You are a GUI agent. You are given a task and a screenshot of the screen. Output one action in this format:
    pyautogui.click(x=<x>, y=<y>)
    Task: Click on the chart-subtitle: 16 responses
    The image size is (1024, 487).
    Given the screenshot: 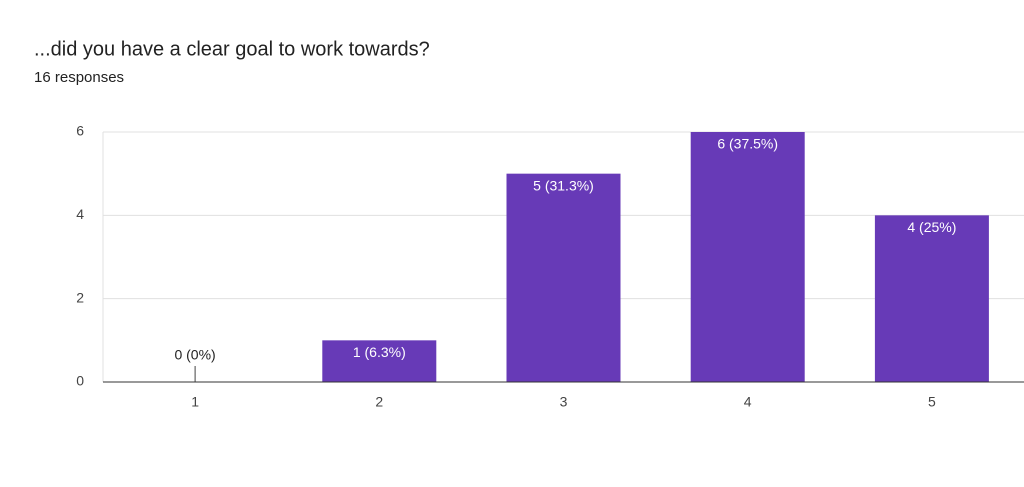 What is the action you would take?
    pyautogui.click(x=79, y=77)
    